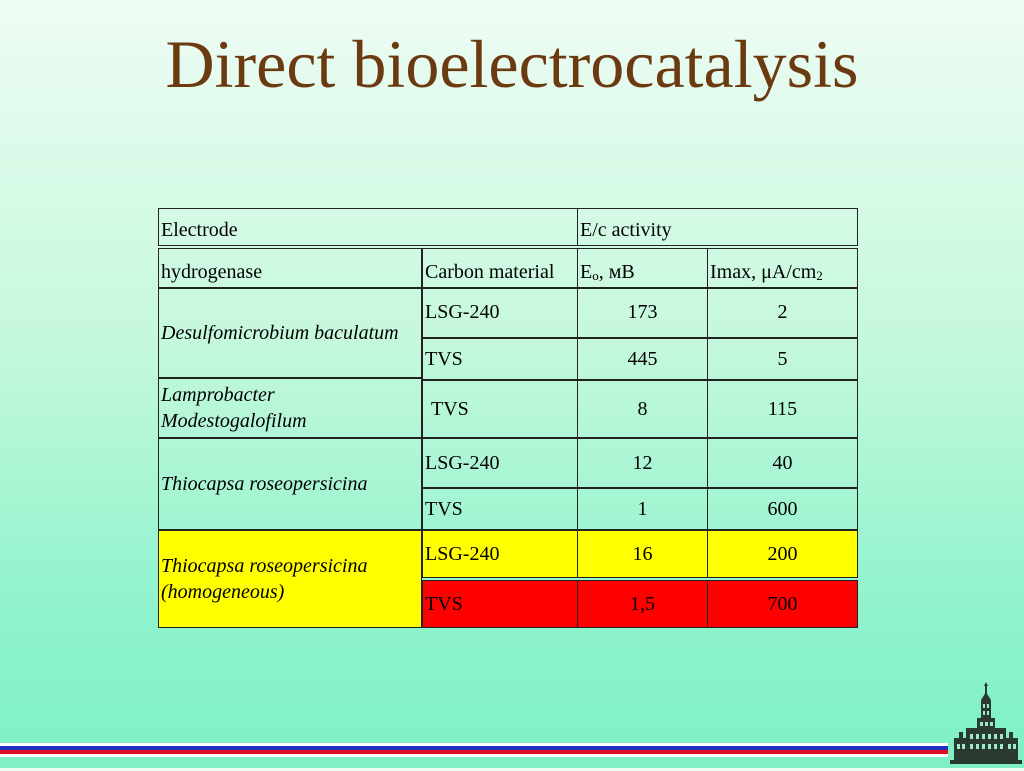 The height and width of the screenshot is (771, 1024). I want to click on imax-cell: 5, so click(782, 359).